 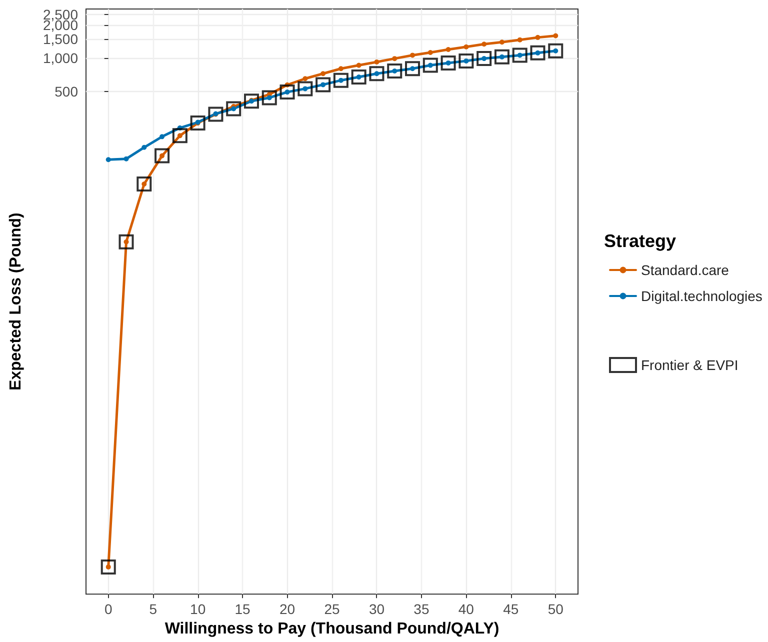 What do you see at coordinates (466, 609) in the screenshot?
I see `x-tick-label: 40` at bounding box center [466, 609].